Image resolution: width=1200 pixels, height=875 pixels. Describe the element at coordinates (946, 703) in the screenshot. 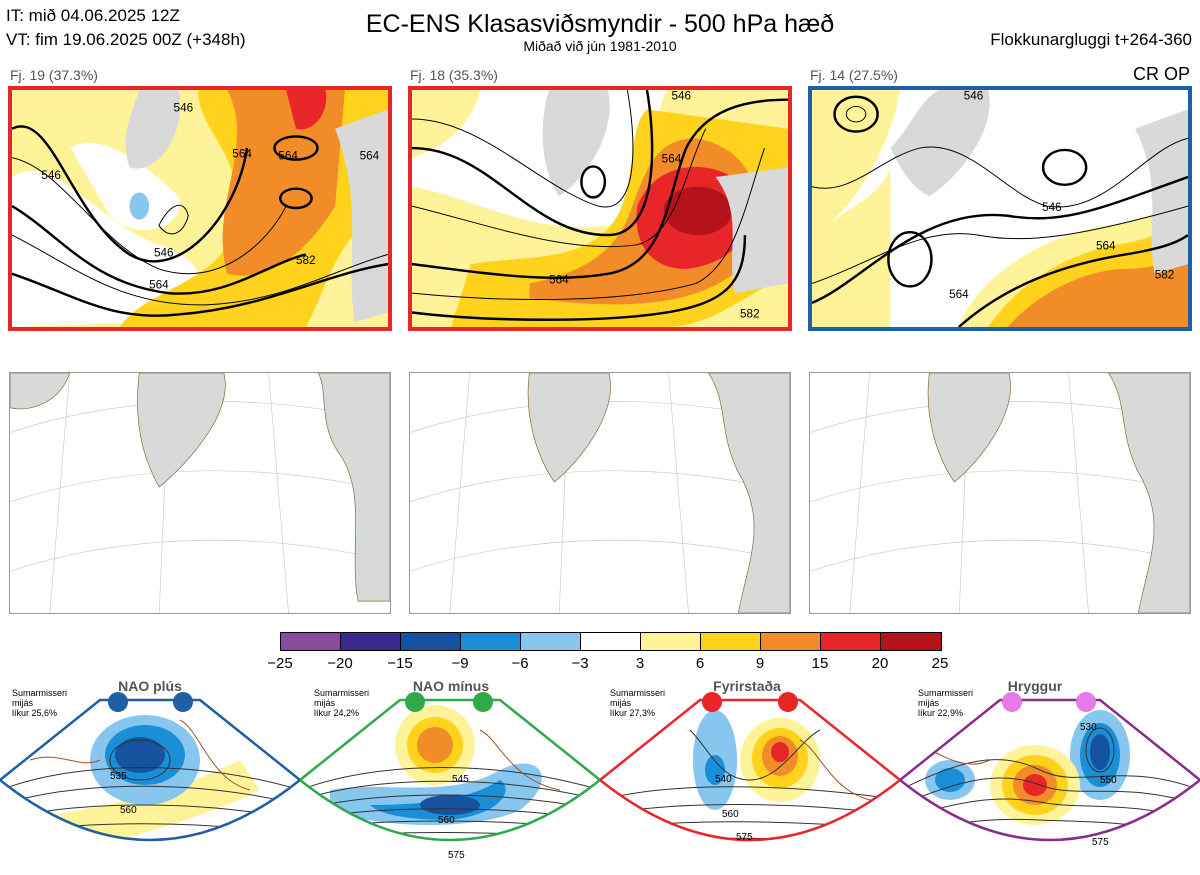

I see `regime-note-ridge: Sumarmisseri mijás líkur 22,9%` at that location.